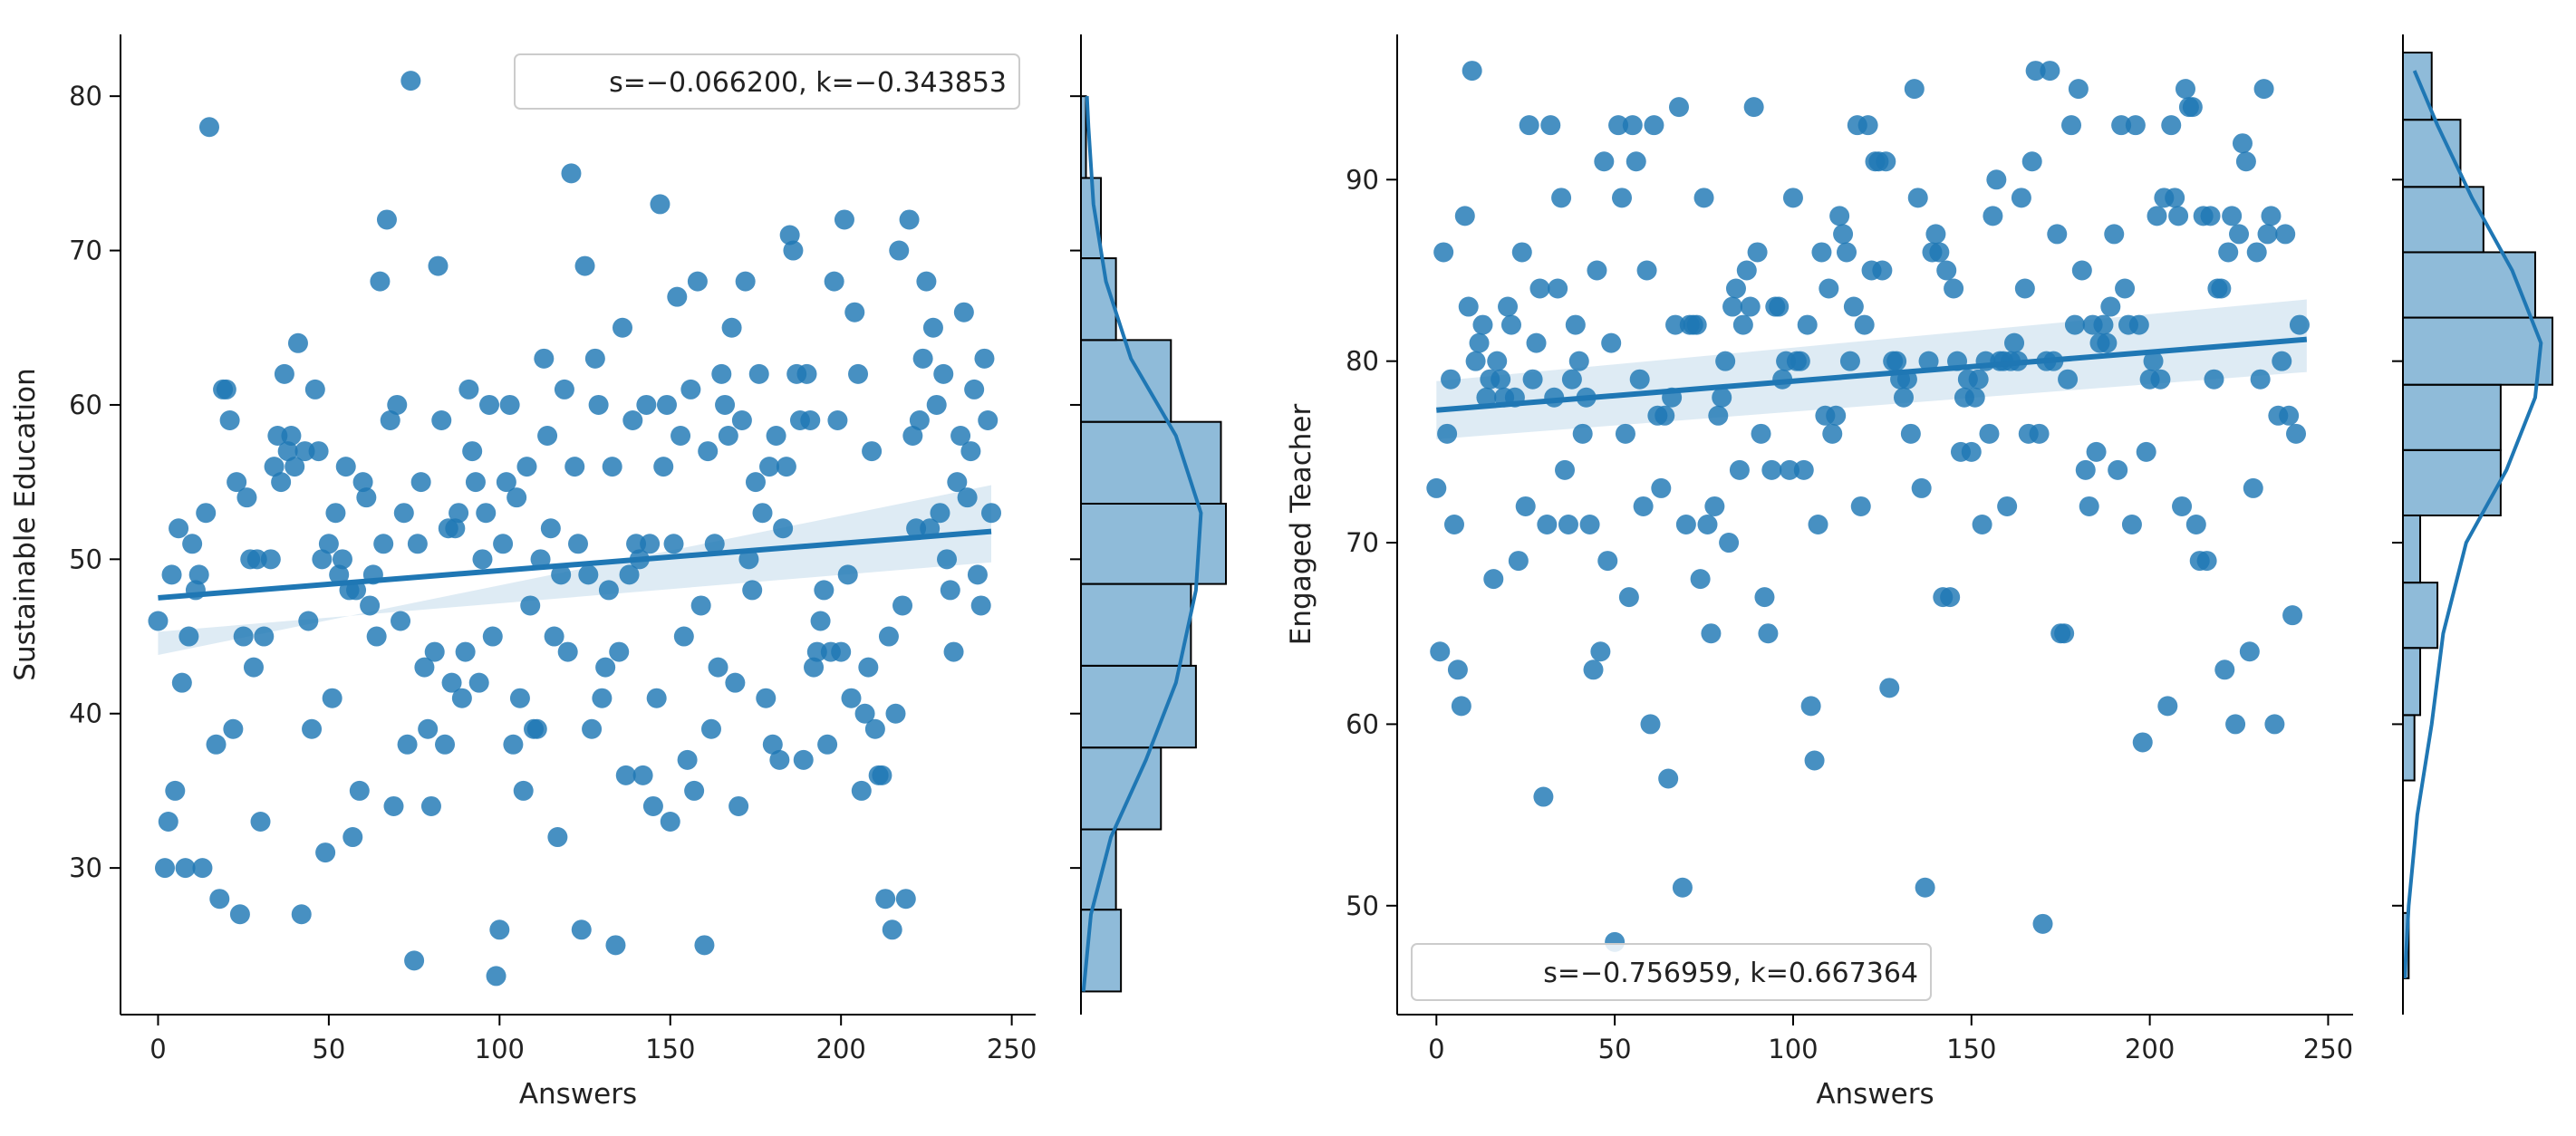 Image resolution: width=2576 pixels, height=1136 pixels. Describe the element at coordinates (2472, 524) in the screenshot. I see `marginal-histogram` at that location.